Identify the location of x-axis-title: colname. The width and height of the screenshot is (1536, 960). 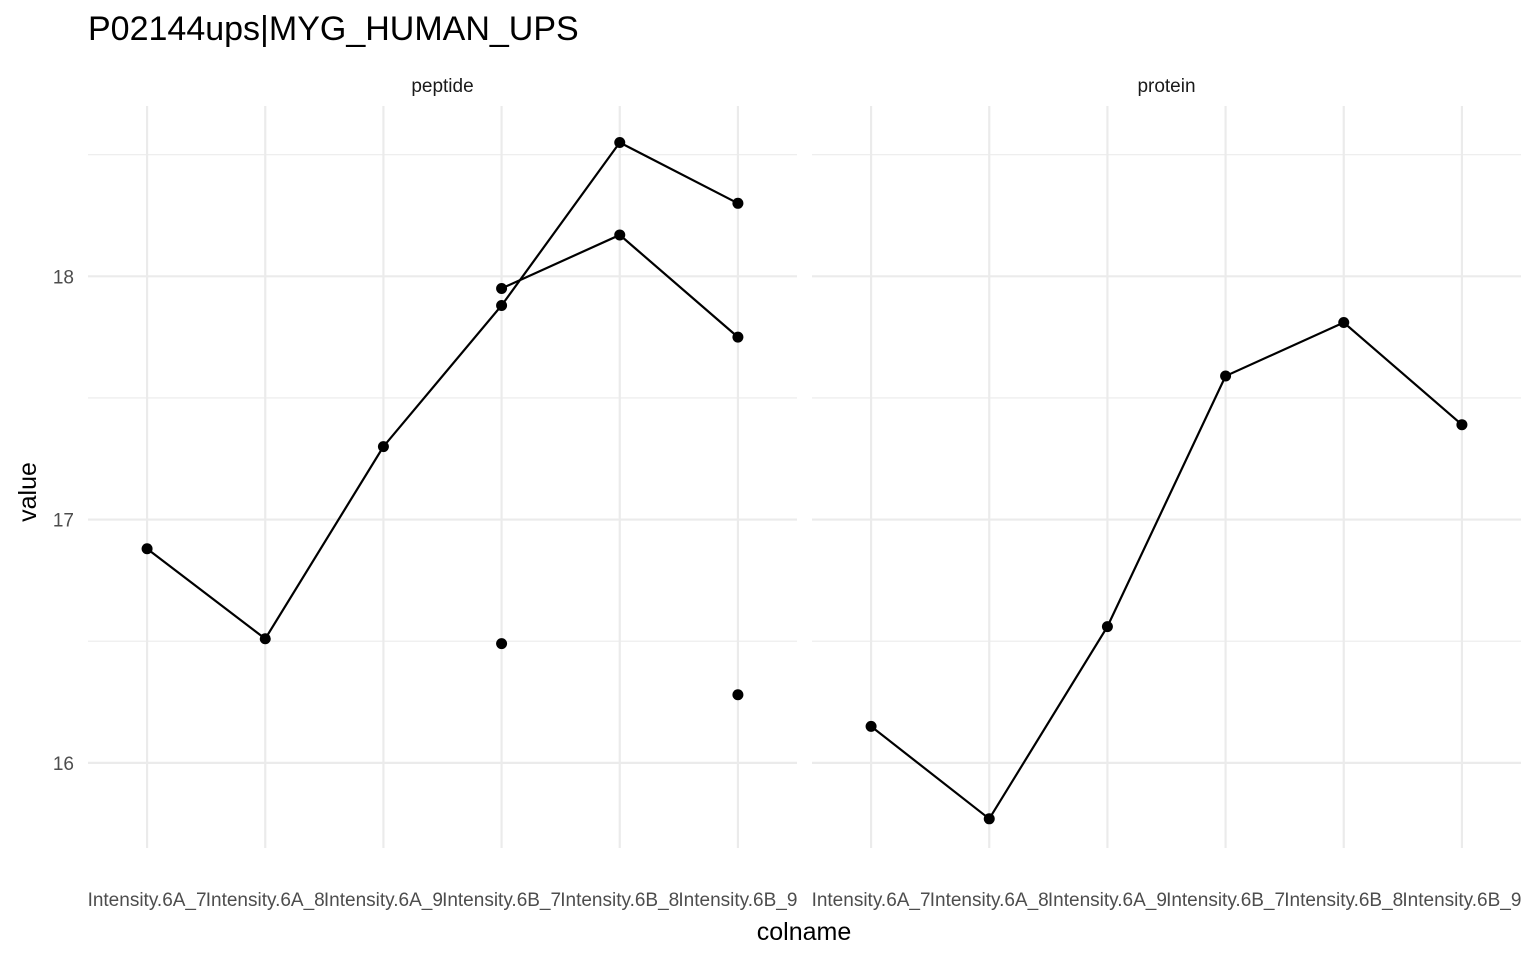
(804, 932).